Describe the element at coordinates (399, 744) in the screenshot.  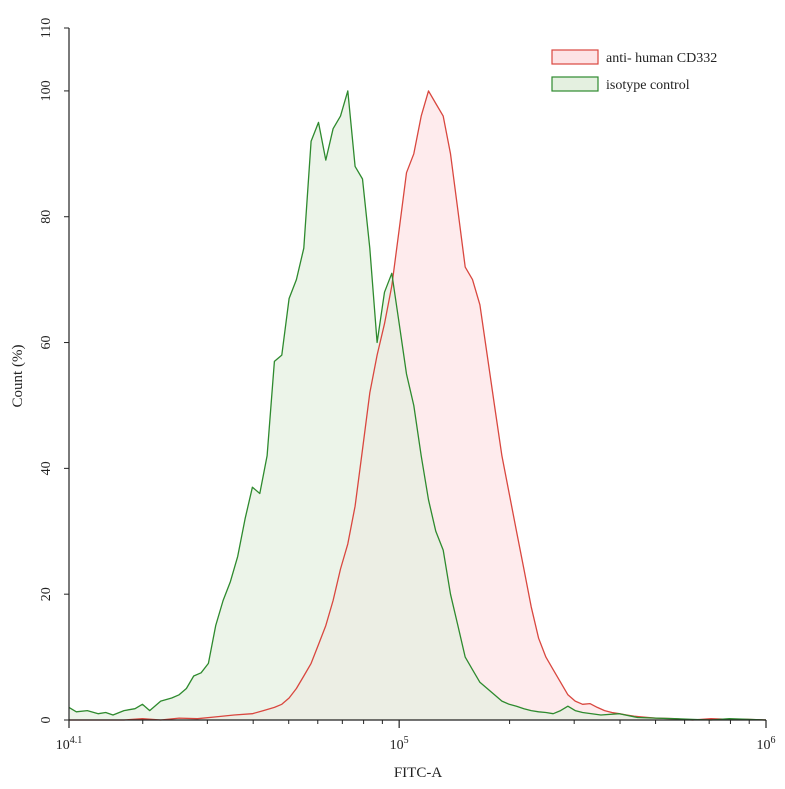
I see `x-tick-label: 10⁵` at that location.